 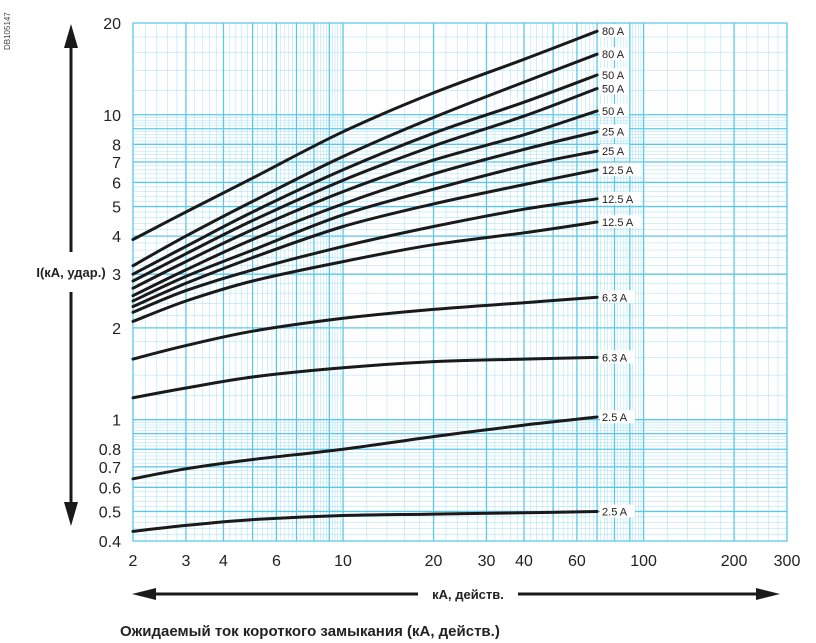 I want to click on y-tick-label: 0.8, so click(x=110, y=450).